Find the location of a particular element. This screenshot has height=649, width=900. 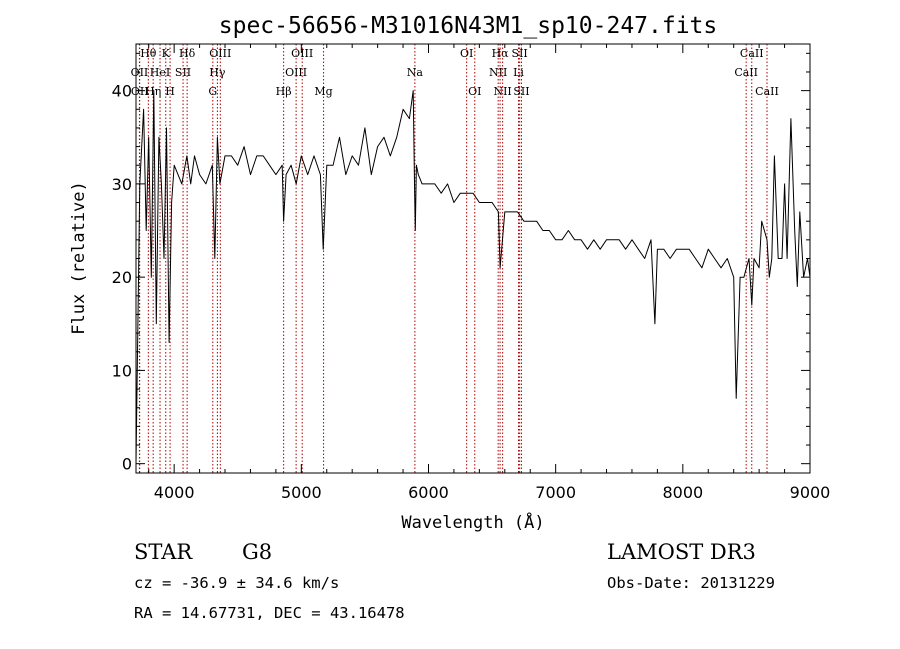

x-axis-label: Wavelength (Å) is located at coordinates (472, 522).